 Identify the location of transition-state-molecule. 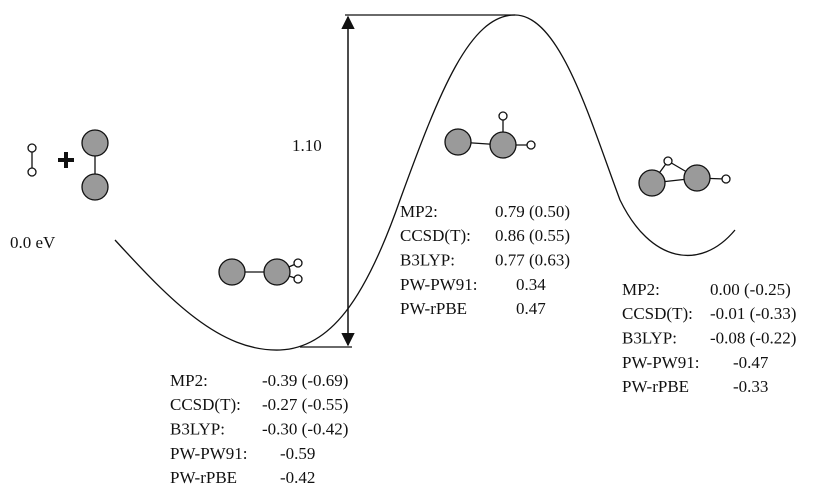
(490, 135).